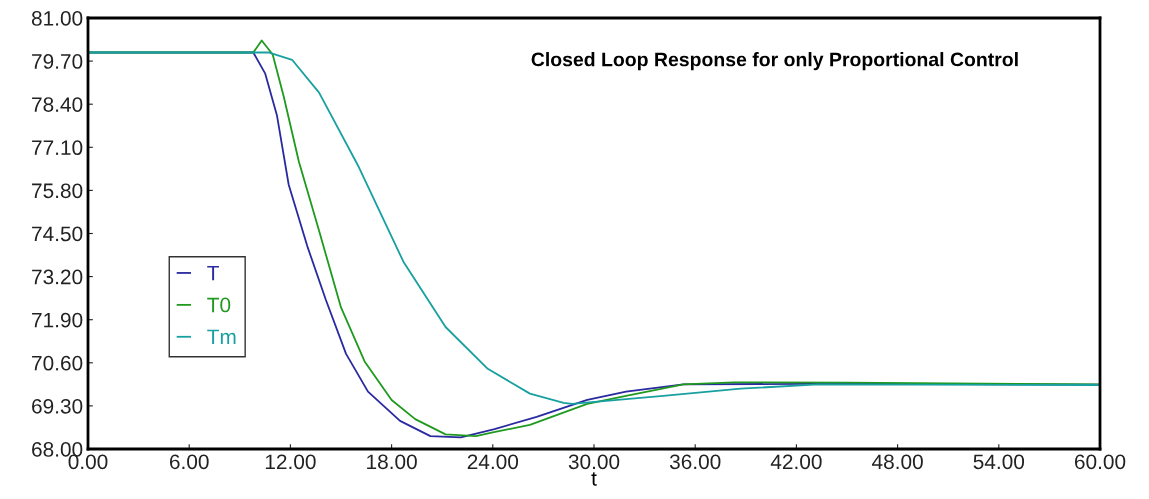  What do you see at coordinates (999, 462) in the screenshot?
I see `x-tick-label: 54.00` at bounding box center [999, 462].